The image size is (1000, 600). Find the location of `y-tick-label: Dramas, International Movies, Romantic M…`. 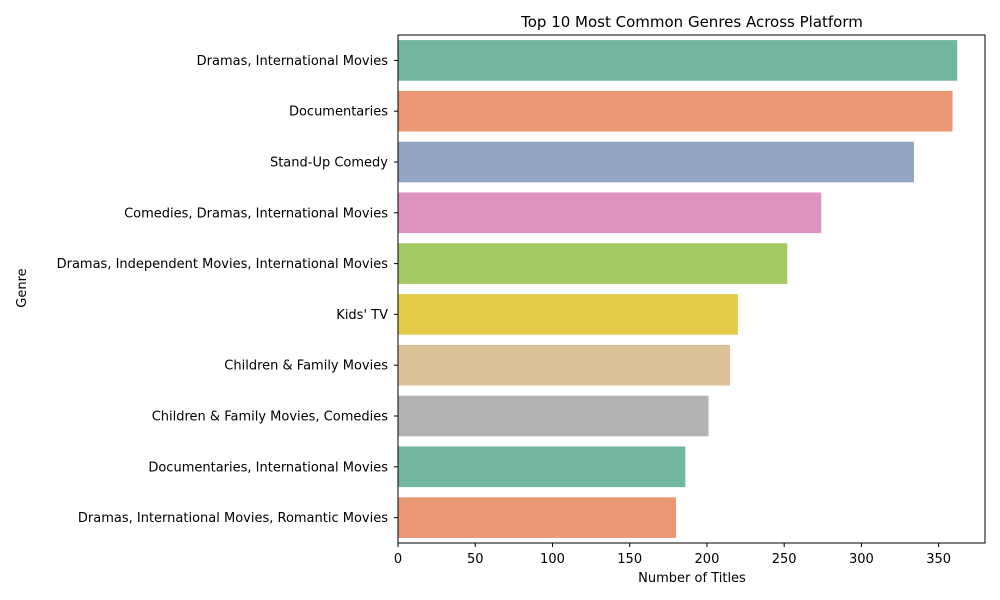

y-tick-label: Dramas, International Movies, Romantic M… is located at coordinates (233, 518).